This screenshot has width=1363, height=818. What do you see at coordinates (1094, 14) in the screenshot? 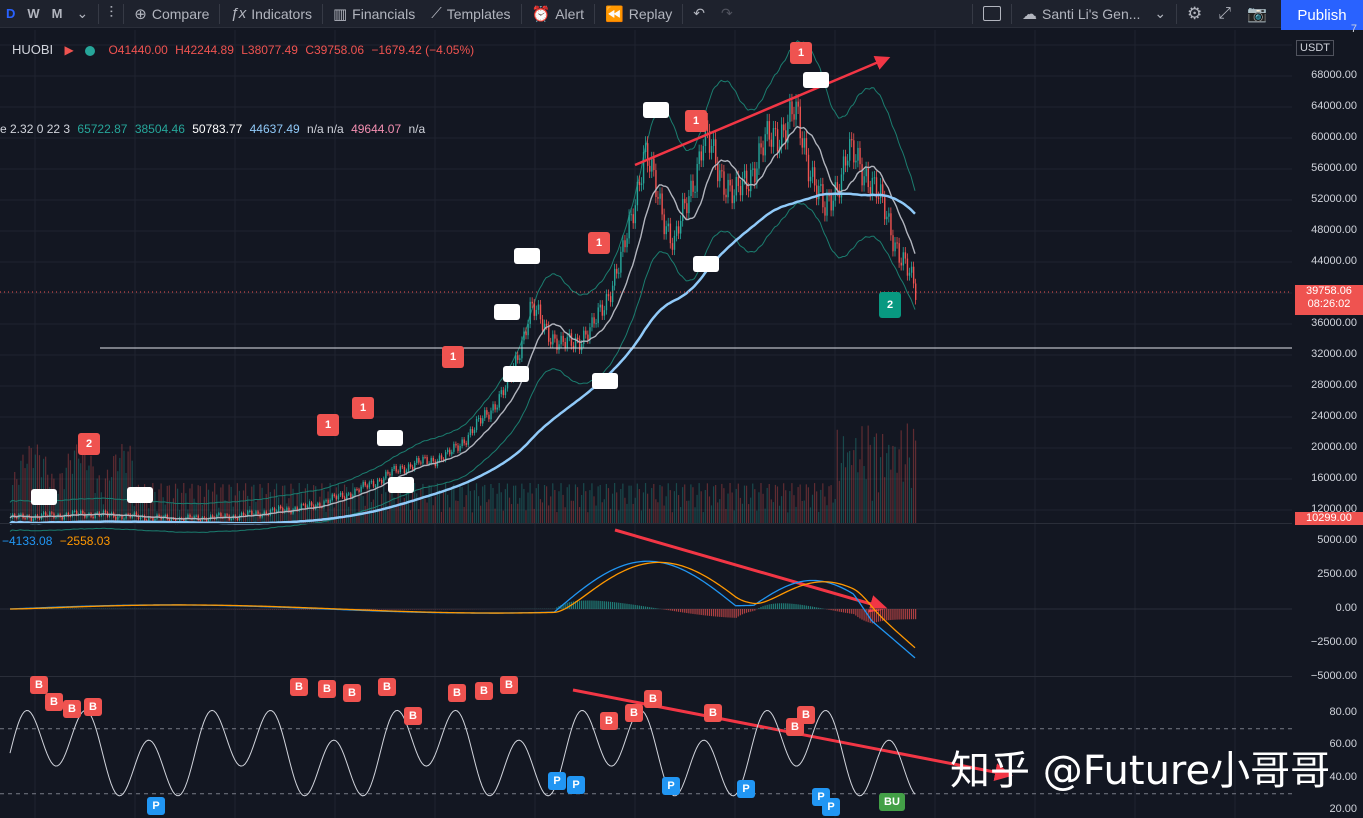
I see `layout-name-button: ☁ Santi Li's Gen... ⌄` at bounding box center [1094, 14].